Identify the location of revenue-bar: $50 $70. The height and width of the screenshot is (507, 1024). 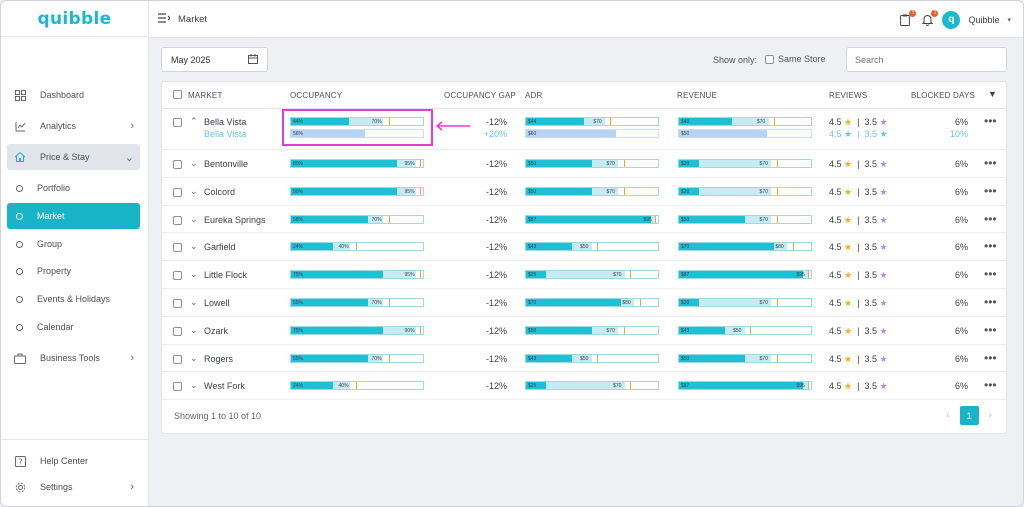
(745, 358).